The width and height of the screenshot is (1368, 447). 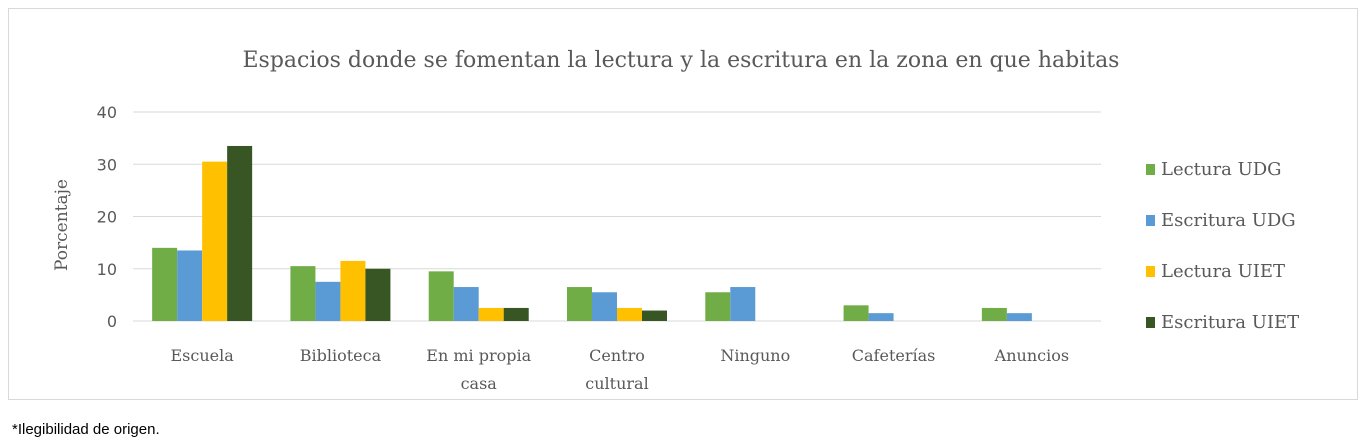 What do you see at coordinates (1031, 355) in the screenshot?
I see `x-tick-label: Anuncios` at bounding box center [1031, 355].